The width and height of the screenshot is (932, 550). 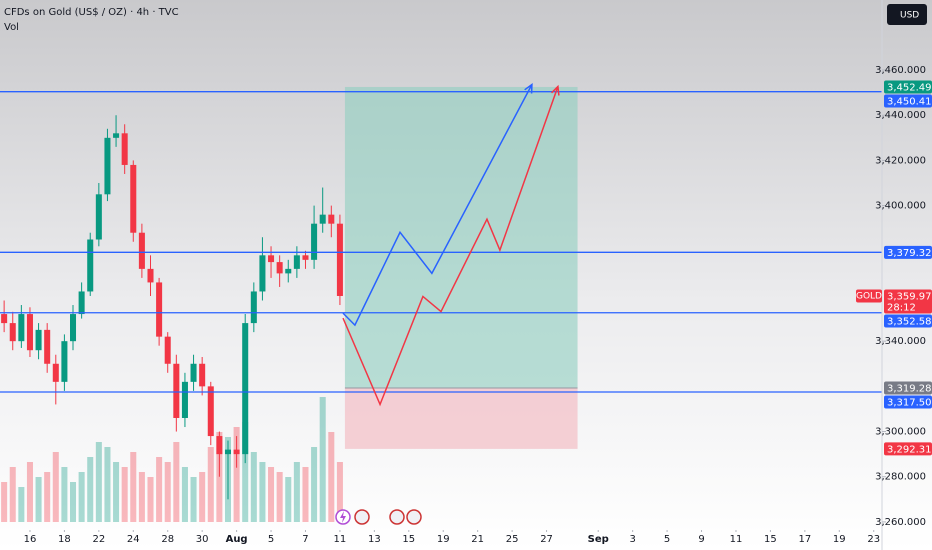 I want to click on price-tag-label: 3,452.499, so click(x=909, y=87).